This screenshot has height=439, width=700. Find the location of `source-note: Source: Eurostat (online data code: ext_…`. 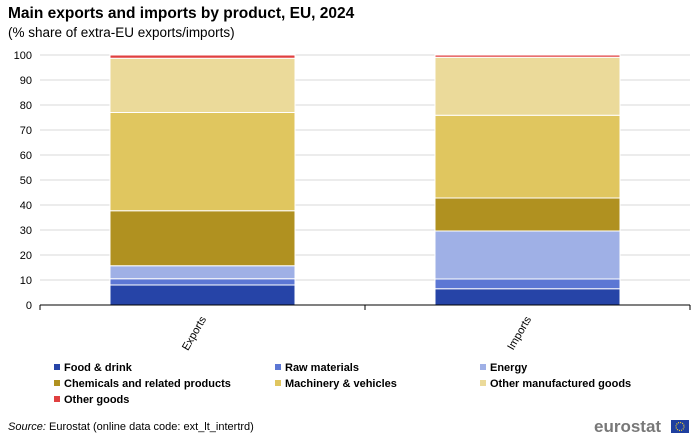

source-note: Source: Eurostat (online data code: ext_… is located at coordinates (131, 427).